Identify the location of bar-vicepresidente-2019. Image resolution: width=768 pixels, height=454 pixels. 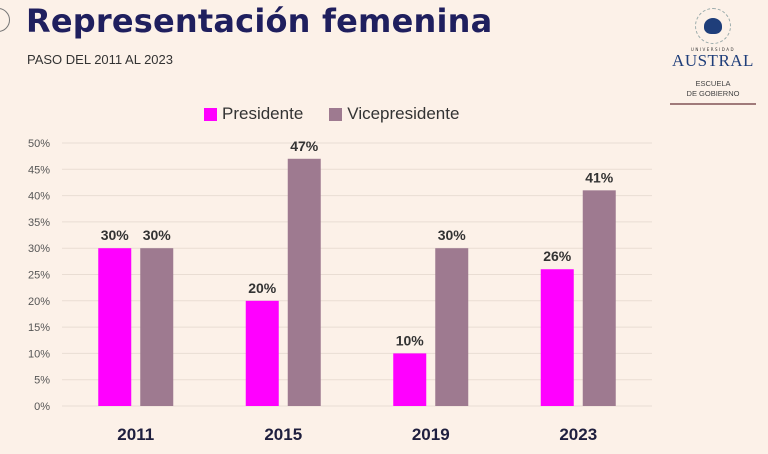
(452, 327).